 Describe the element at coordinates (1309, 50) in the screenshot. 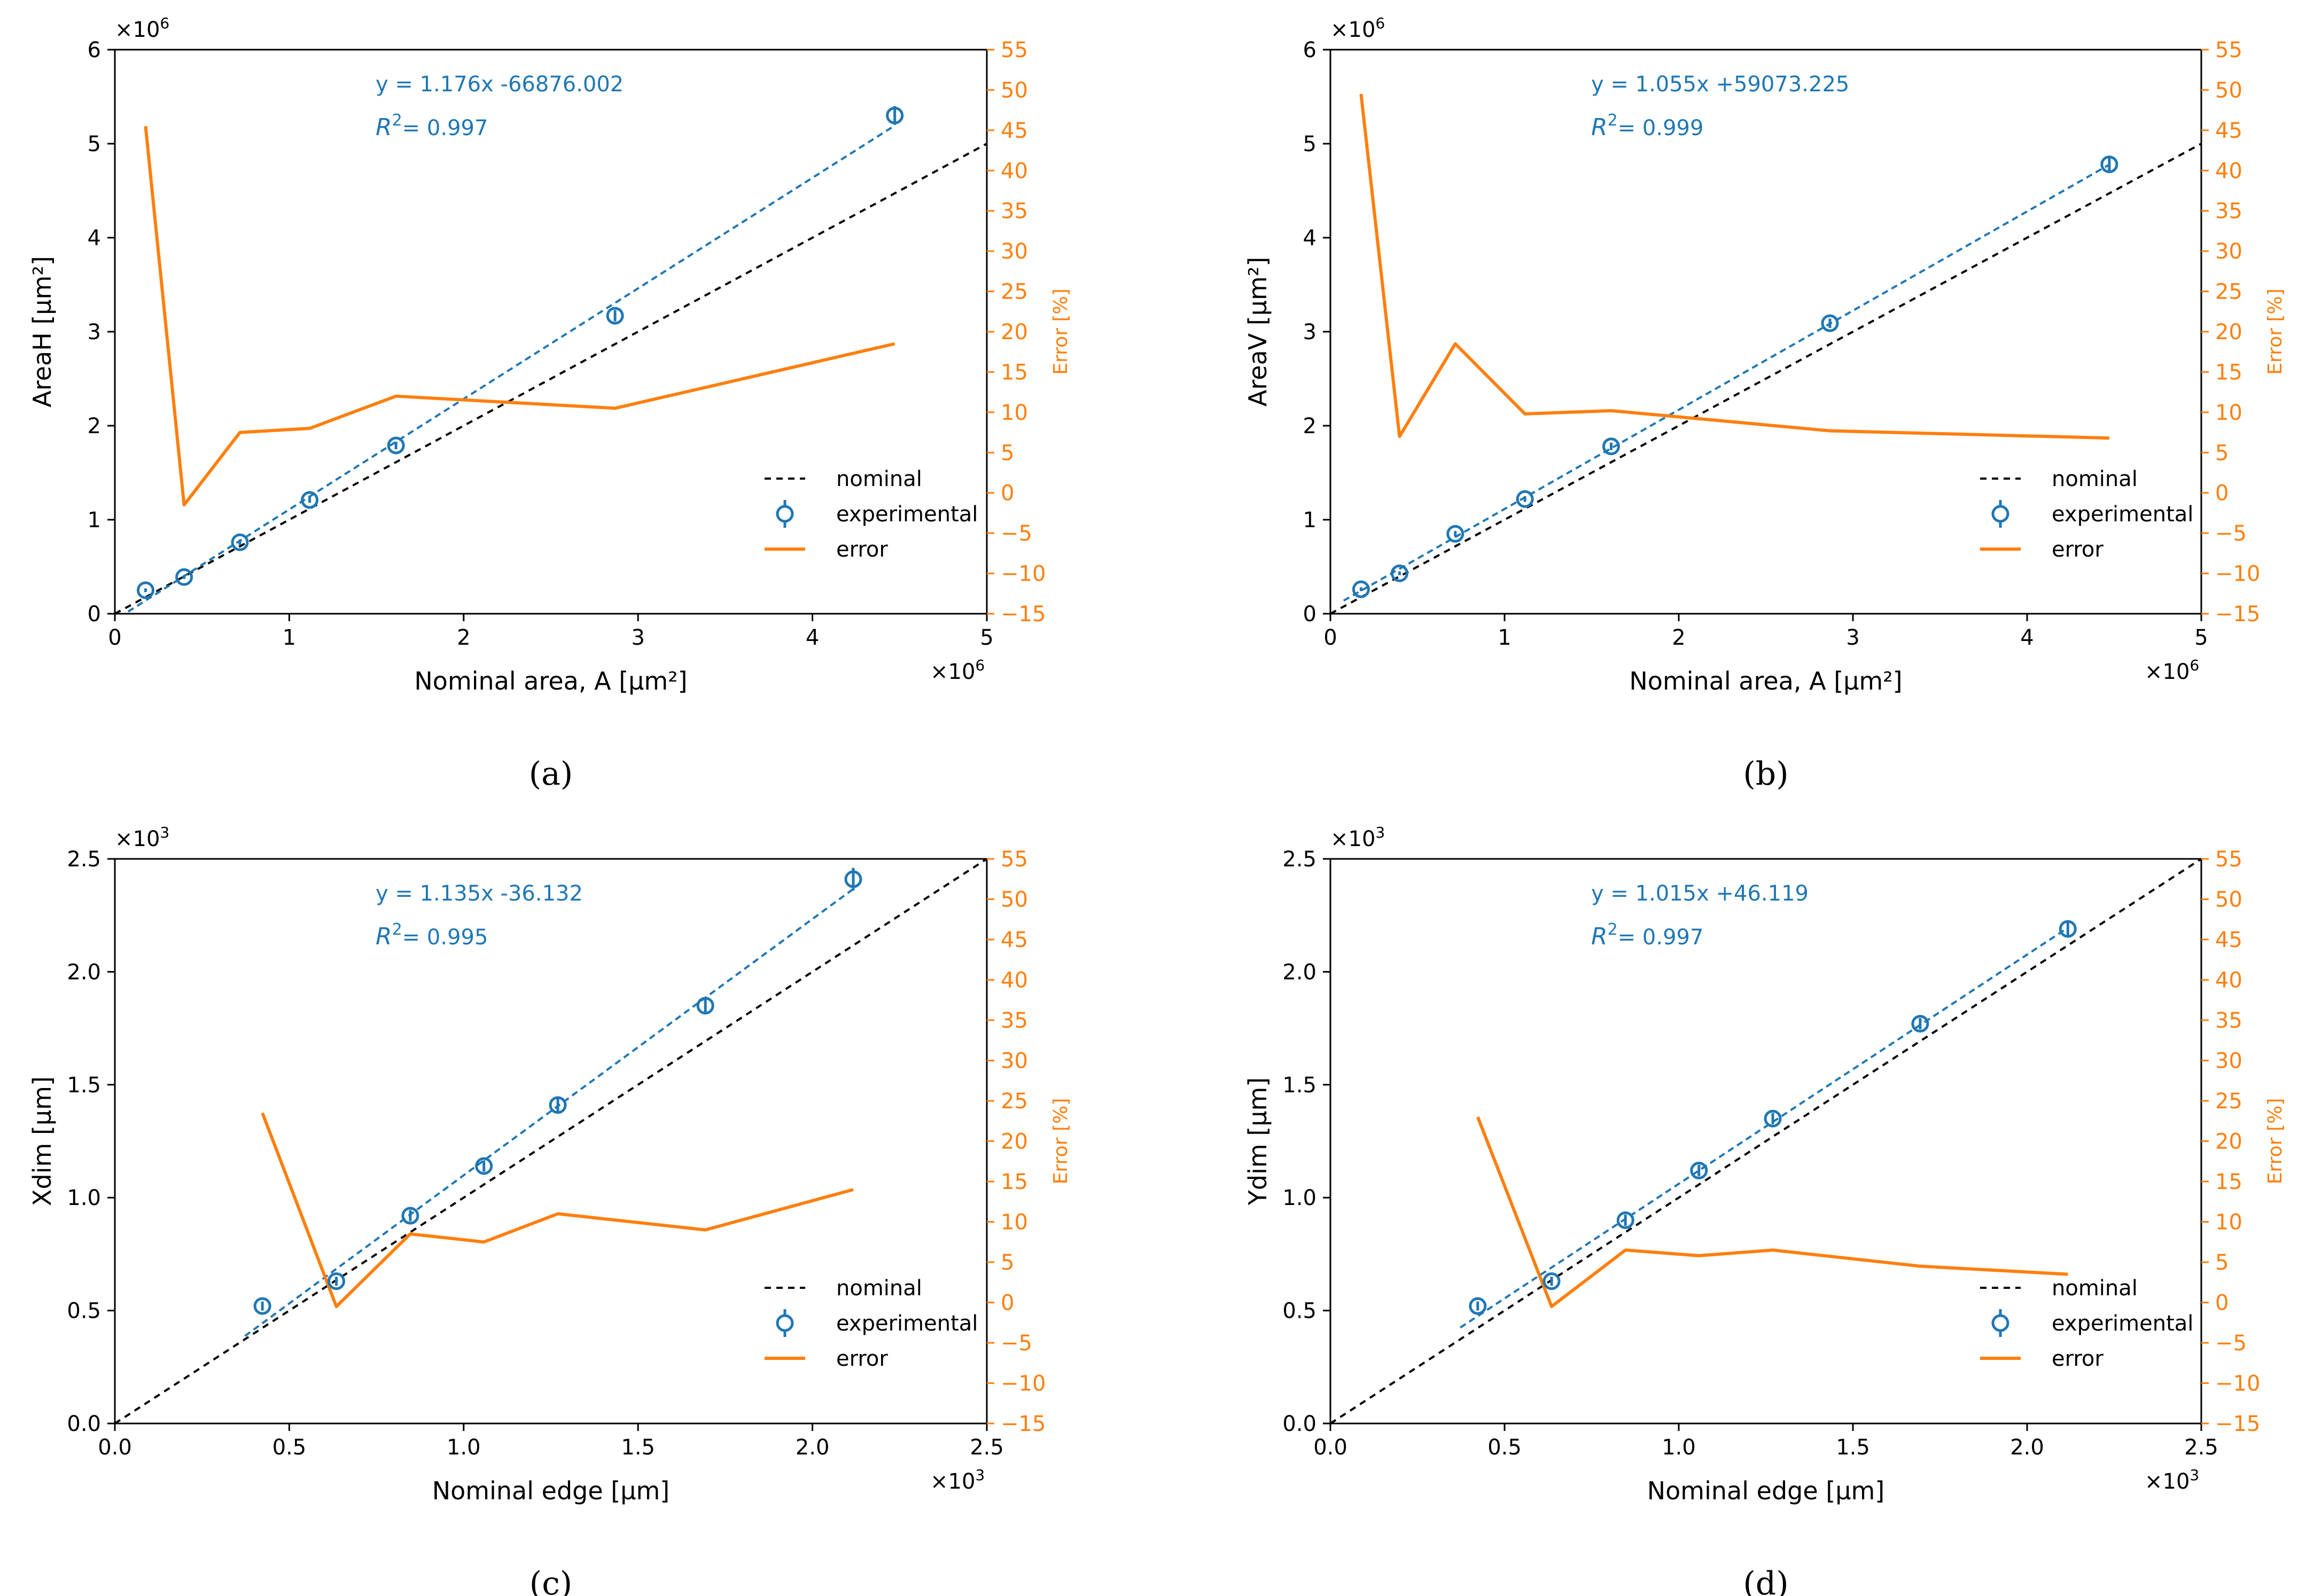

I see `y-tick-label: 6` at that location.